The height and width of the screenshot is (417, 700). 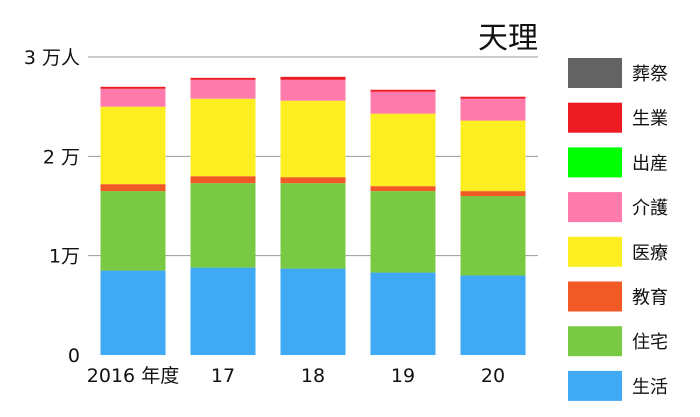 What do you see at coordinates (403, 376) in the screenshot?
I see `x-tick-label: 19` at bounding box center [403, 376].